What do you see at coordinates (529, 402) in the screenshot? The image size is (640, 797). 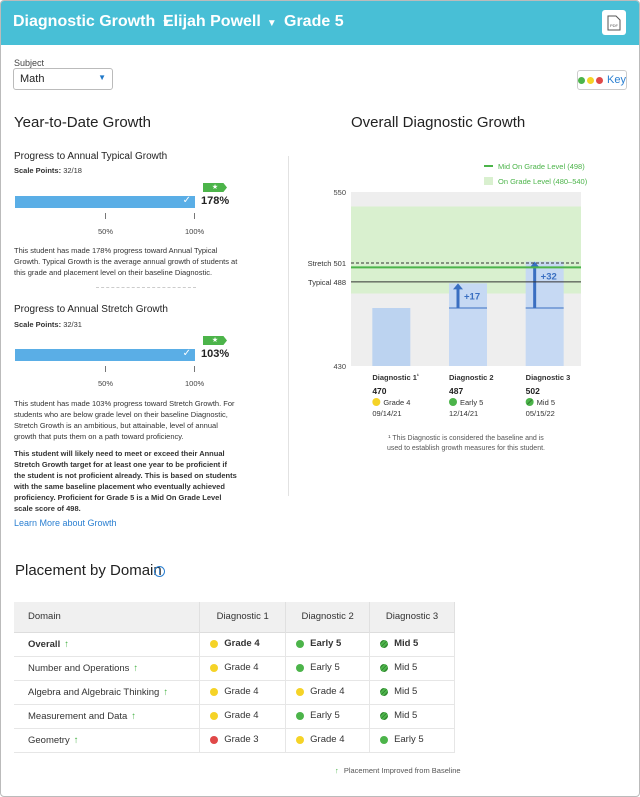 I see `placement-stripe` at bounding box center [529, 402].